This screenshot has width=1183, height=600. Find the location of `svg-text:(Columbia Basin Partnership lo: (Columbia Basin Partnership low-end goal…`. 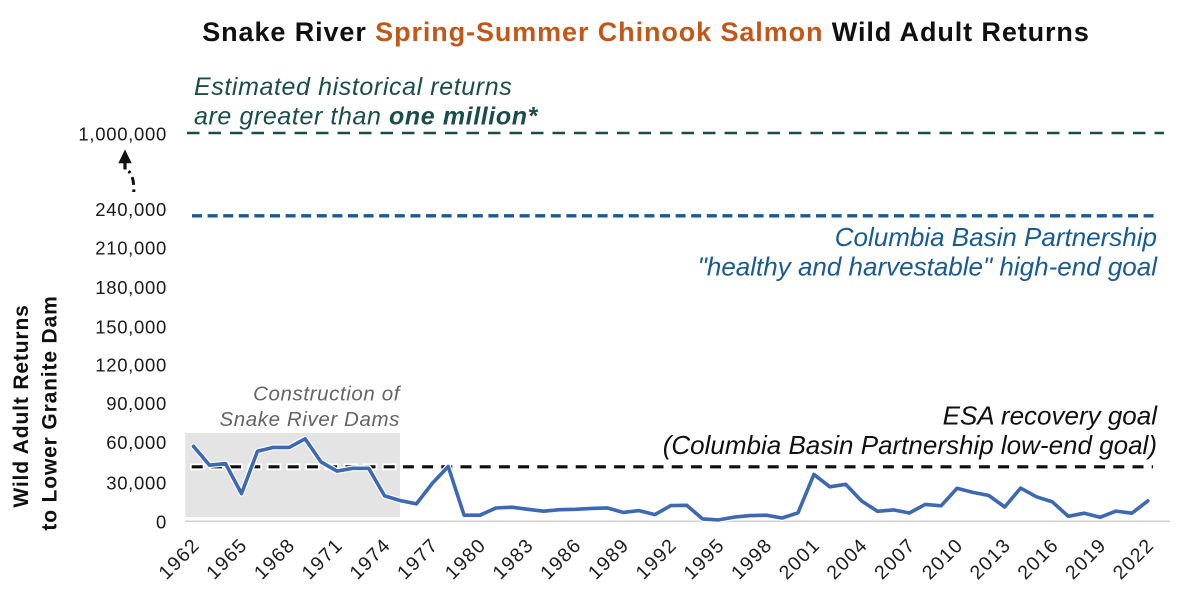

svg-text:(Columbia Basin Partnership lo: (Columbia Basin Partnership low-end goal… is located at coordinates (910, 445).